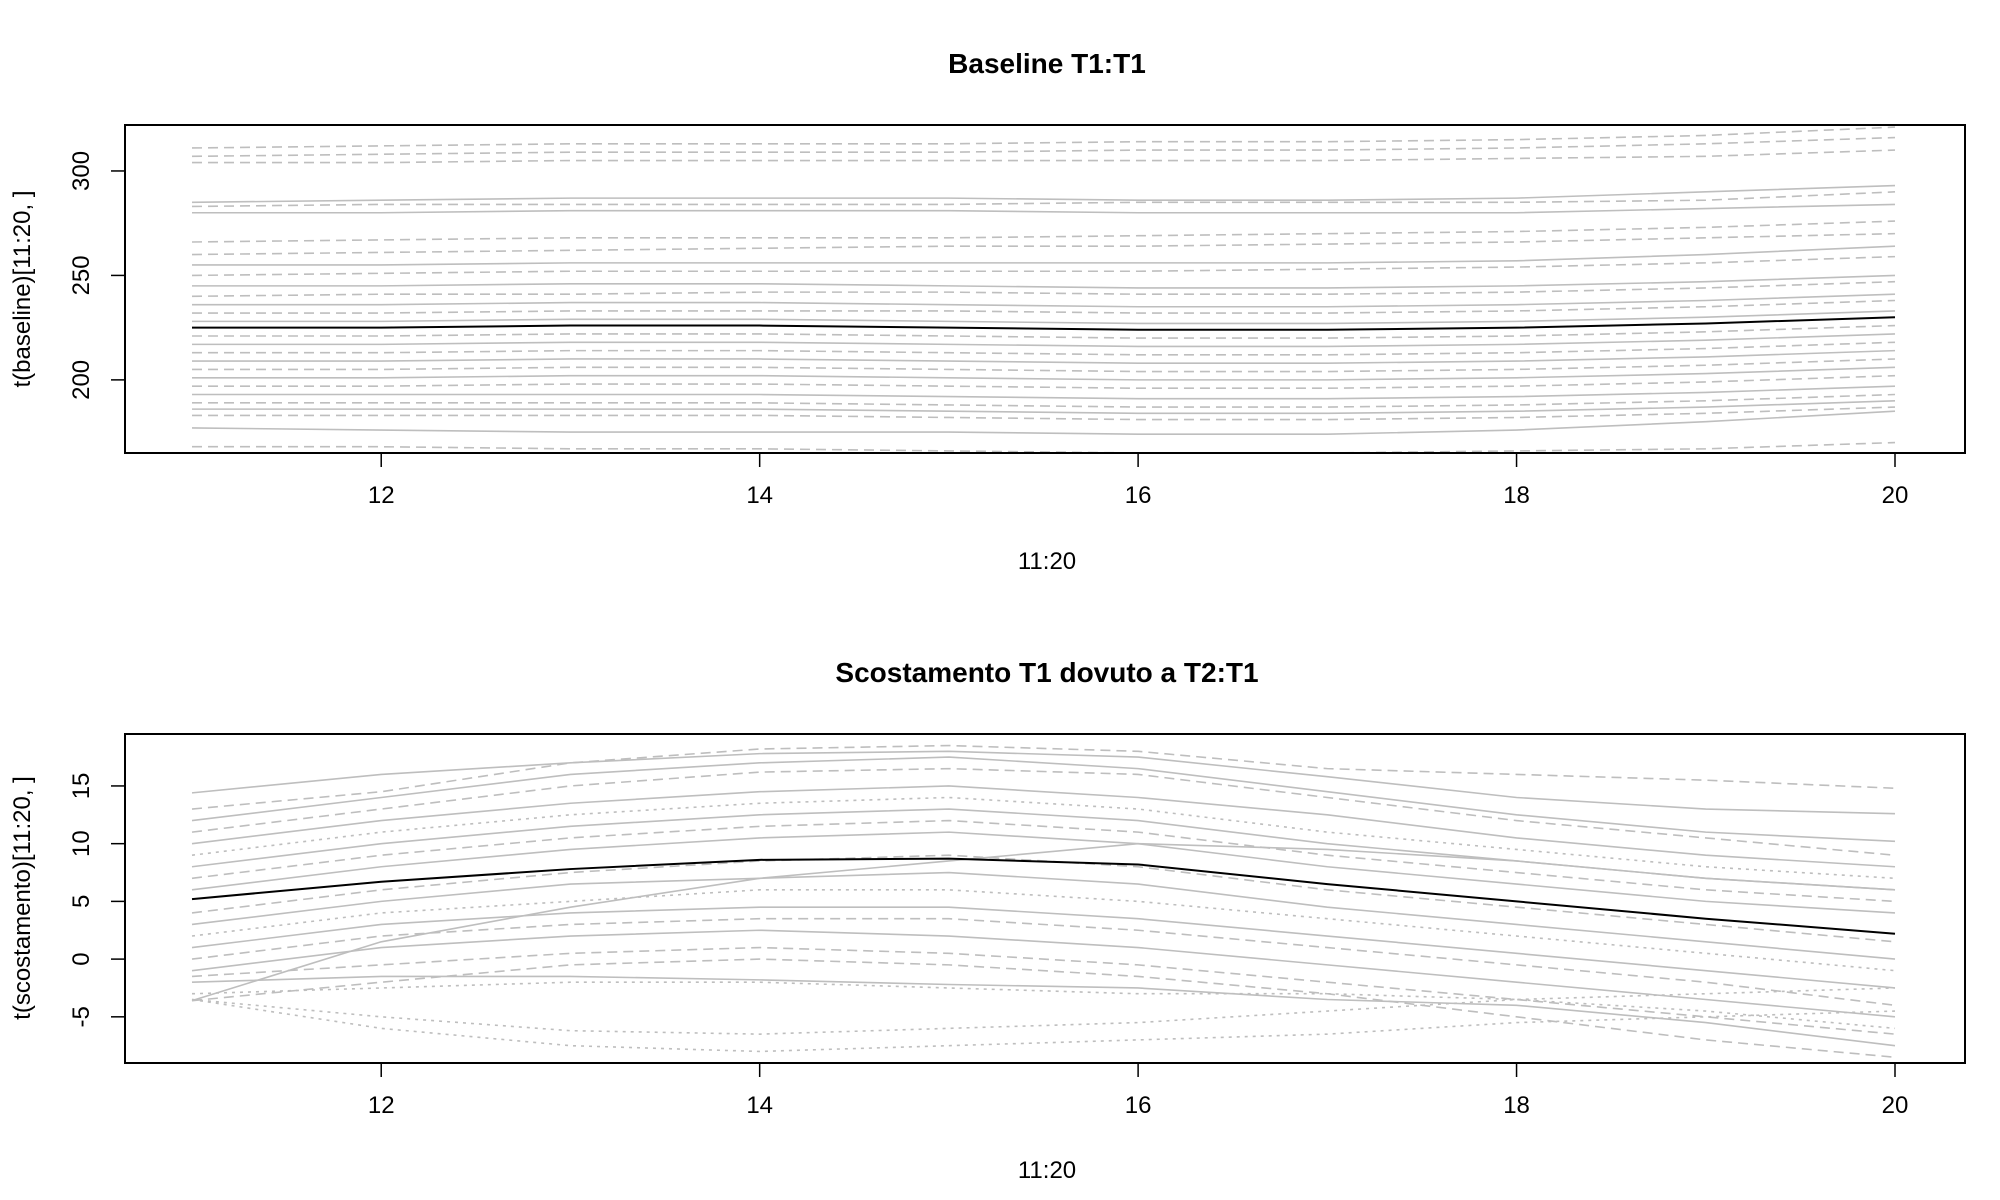 The height and width of the screenshot is (1200, 2000). What do you see at coordinates (97, 900) in the screenshot?
I see `y-axis: -5 0 5 10 15` at bounding box center [97, 900].